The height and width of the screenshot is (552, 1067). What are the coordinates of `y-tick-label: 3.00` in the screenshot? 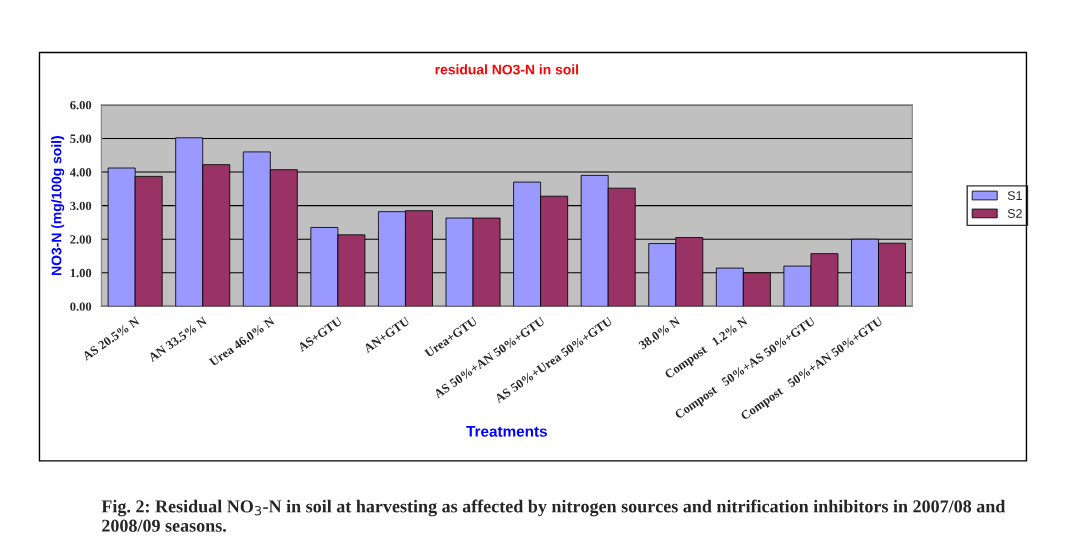 It's located at (81, 206).